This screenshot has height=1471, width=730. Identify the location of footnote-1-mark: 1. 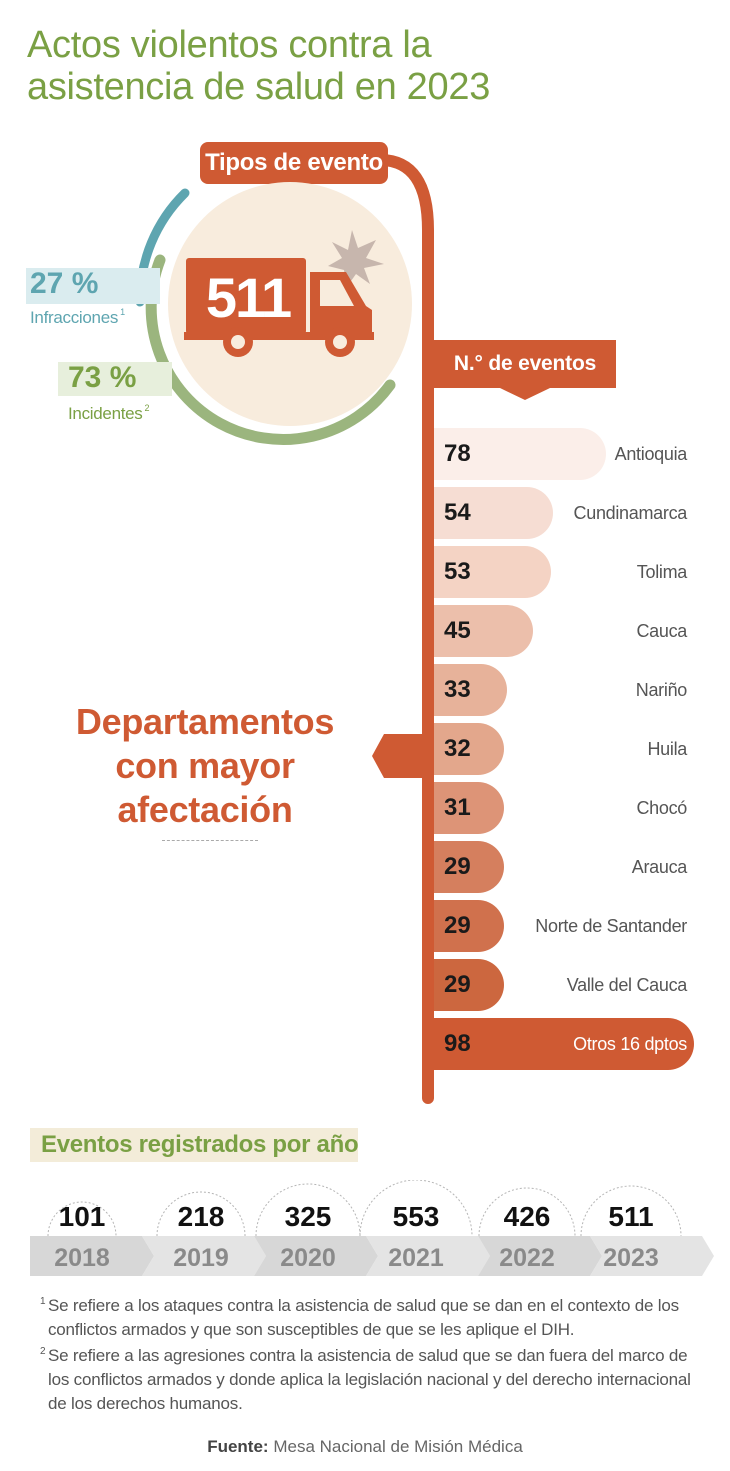
(43, 1301).